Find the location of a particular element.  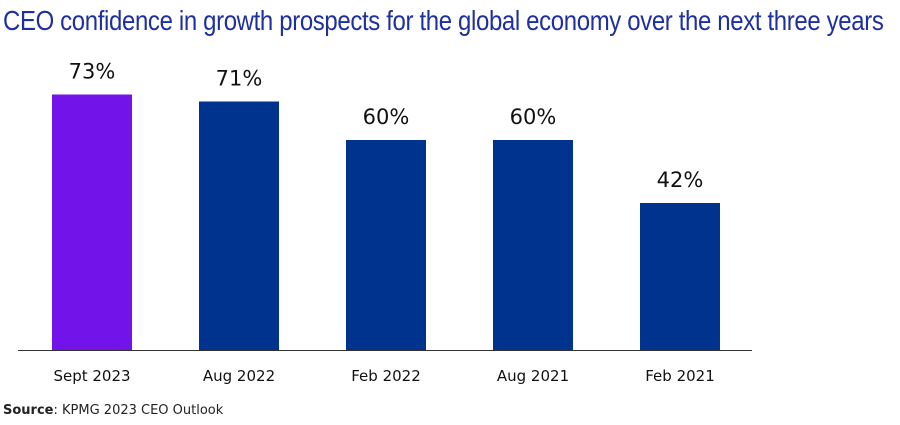

value-label: 42% is located at coordinates (680, 180).